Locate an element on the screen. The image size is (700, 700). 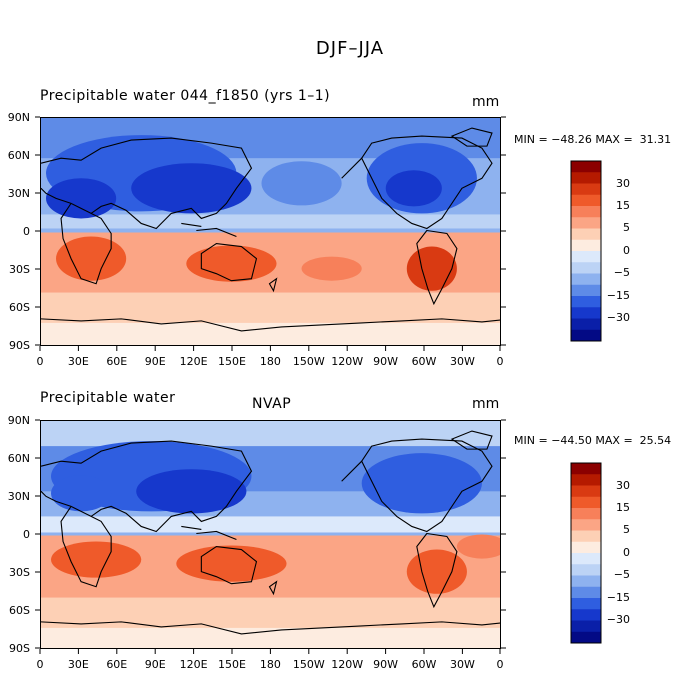
south-pacific-region is located at coordinates (331, 268).